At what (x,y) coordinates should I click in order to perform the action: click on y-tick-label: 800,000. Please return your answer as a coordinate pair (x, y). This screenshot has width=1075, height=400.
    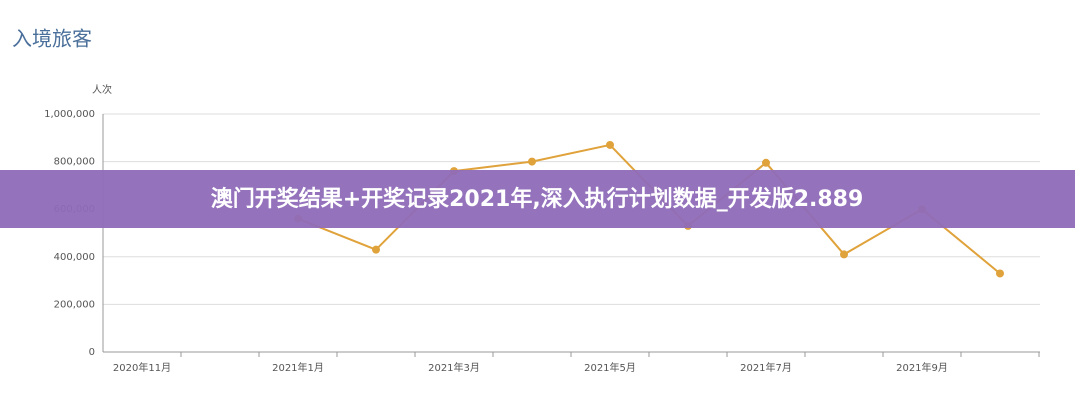
    Looking at the image, I should click on (74, 162).